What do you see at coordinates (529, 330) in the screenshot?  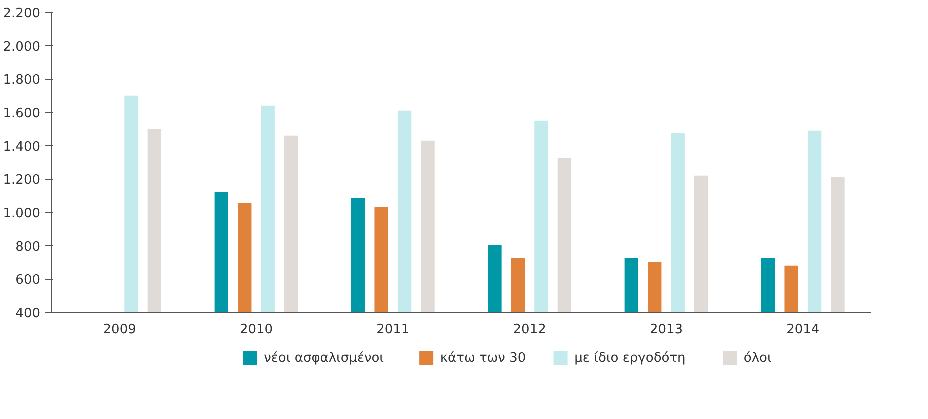 I see `x-tick-label: 2012` at bounding box center [529, 330].